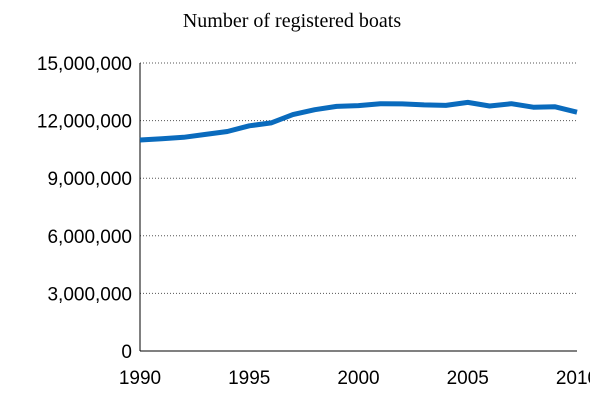 The image size is (590, 395). What do you see at coordinates (292, 21) in the screenshot?
I see `chart-title: Number of registered boats` at bounding box center [292, 21].